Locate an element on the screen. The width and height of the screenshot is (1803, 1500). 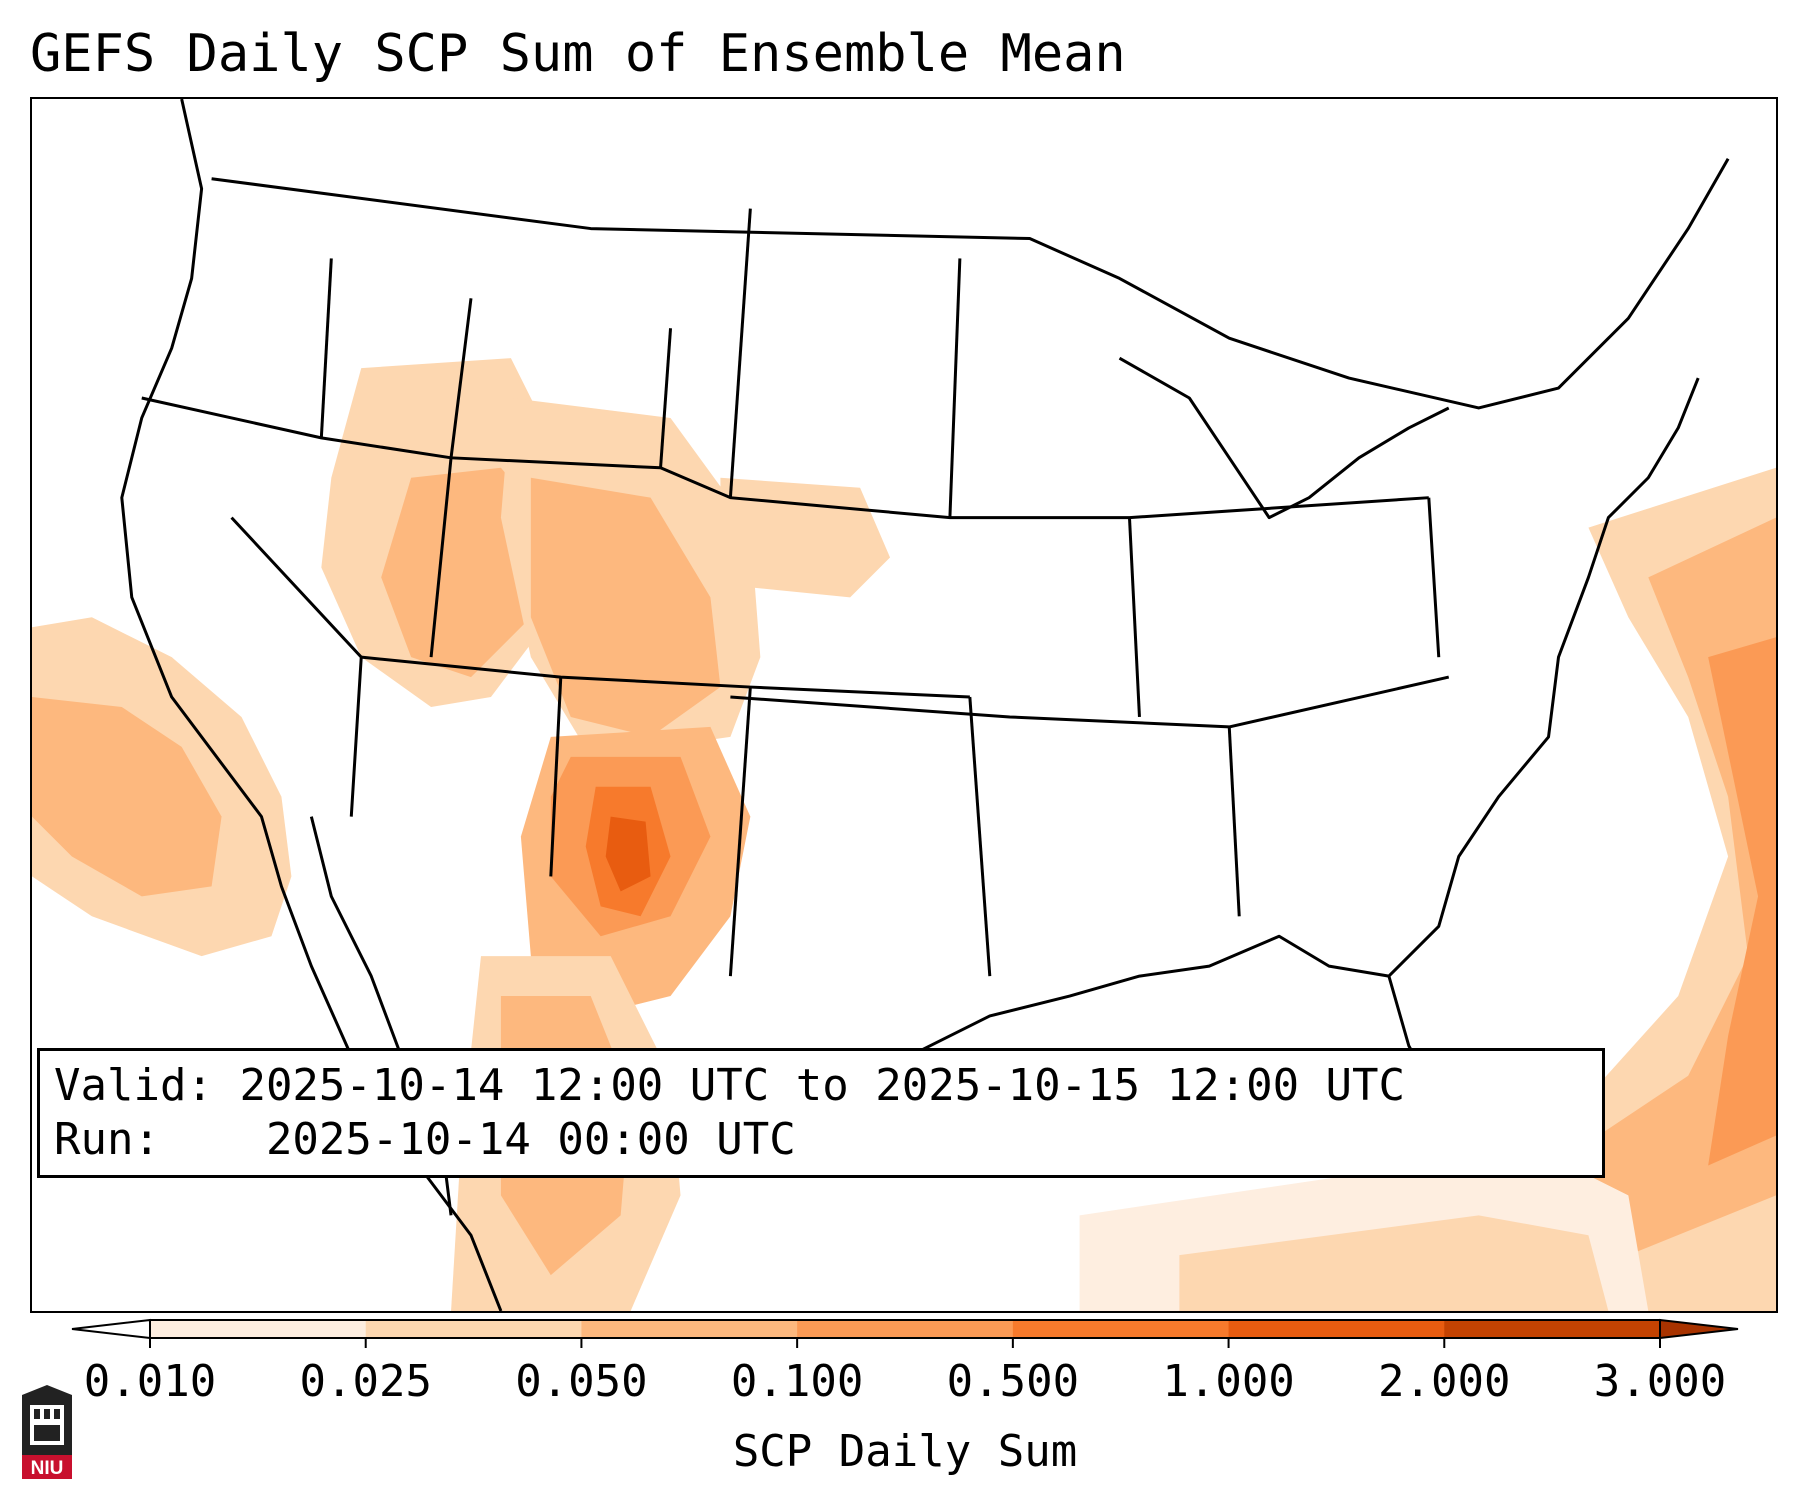
colorbar-extend-low is located at coordinates (111, 1329).